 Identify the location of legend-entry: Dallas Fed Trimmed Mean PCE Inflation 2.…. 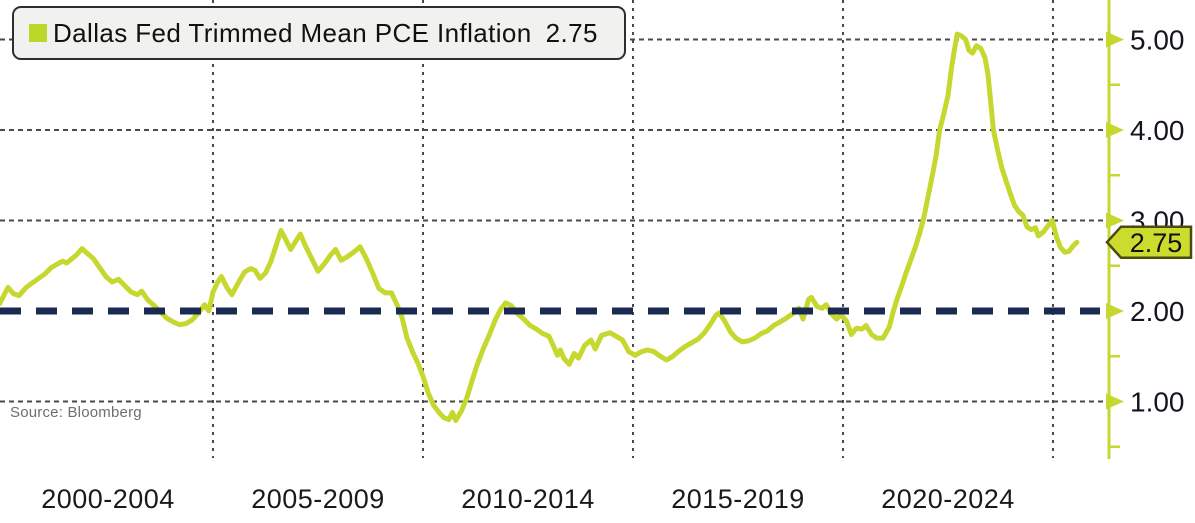
(319, 33).